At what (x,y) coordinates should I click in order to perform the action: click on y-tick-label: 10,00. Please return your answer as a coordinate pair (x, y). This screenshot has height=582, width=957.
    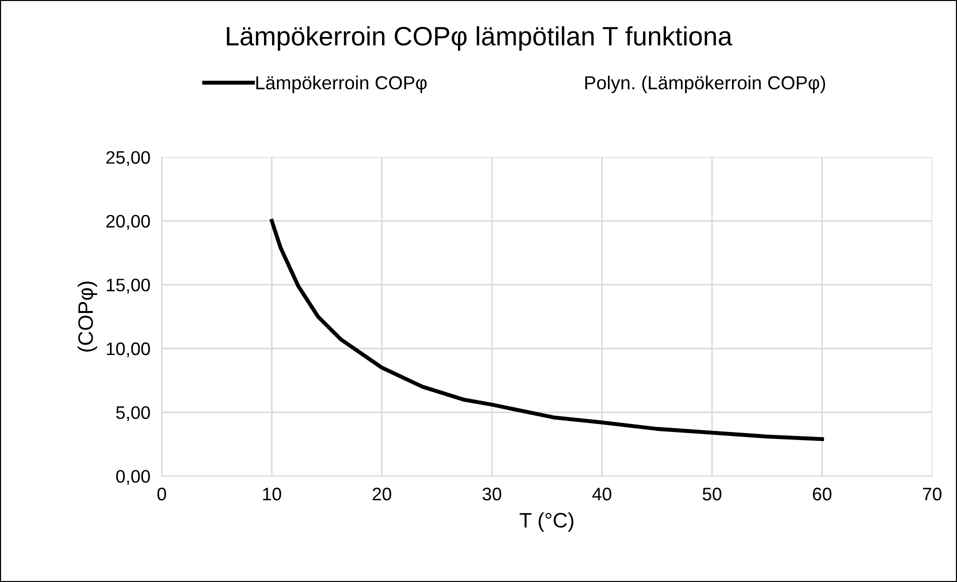
    Looking at the image, I should click on (128, 350).